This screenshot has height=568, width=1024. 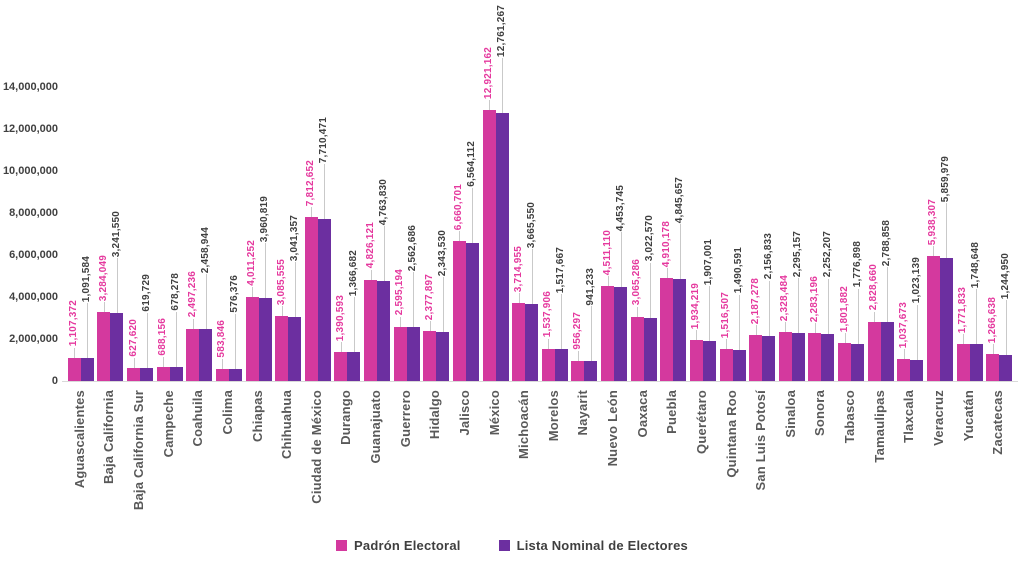 I want to click on x-axis-label: Tamaulipas, so click(x=879, y=426).